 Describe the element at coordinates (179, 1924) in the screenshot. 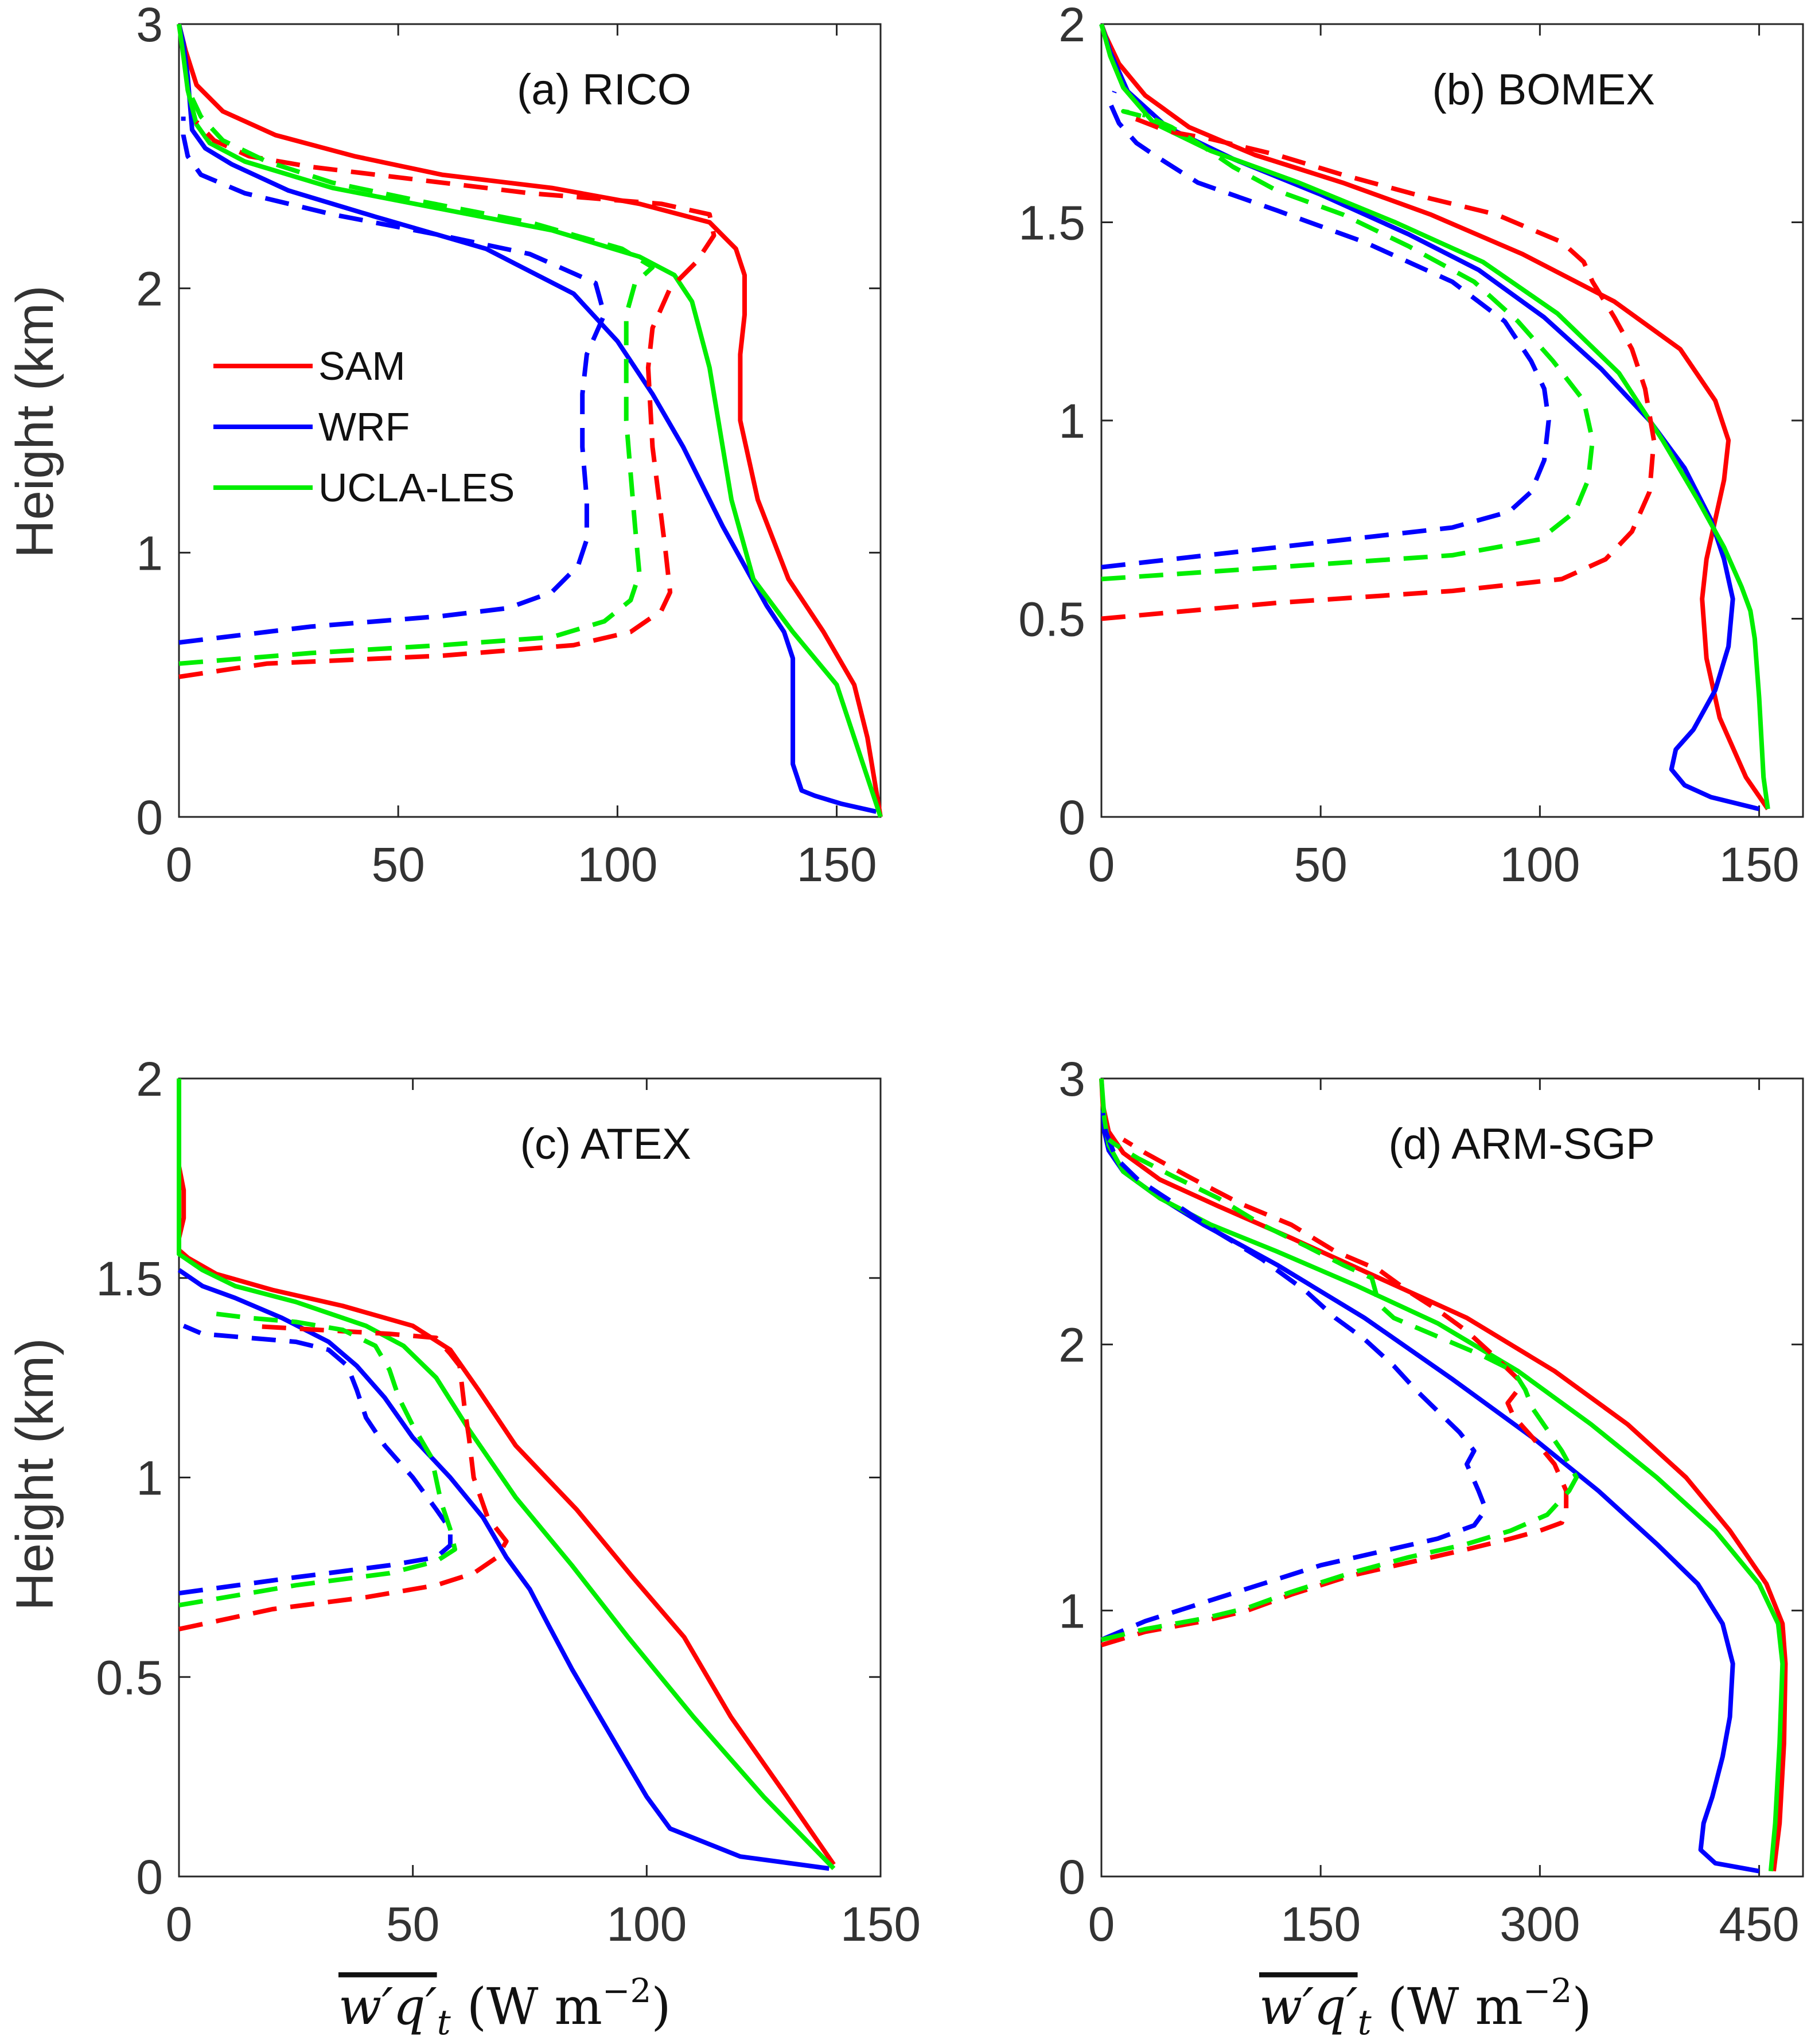

I see `x-tick-label-c-0: 0` at that location.